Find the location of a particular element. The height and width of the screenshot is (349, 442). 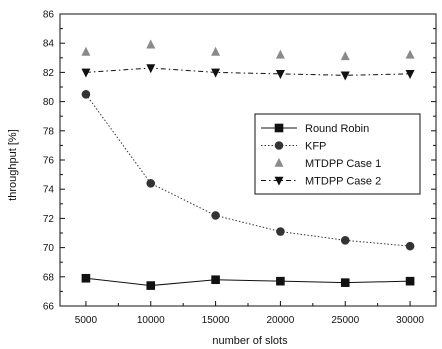

y-axis-title: throughput [%] is located at coordinates (13, 165).